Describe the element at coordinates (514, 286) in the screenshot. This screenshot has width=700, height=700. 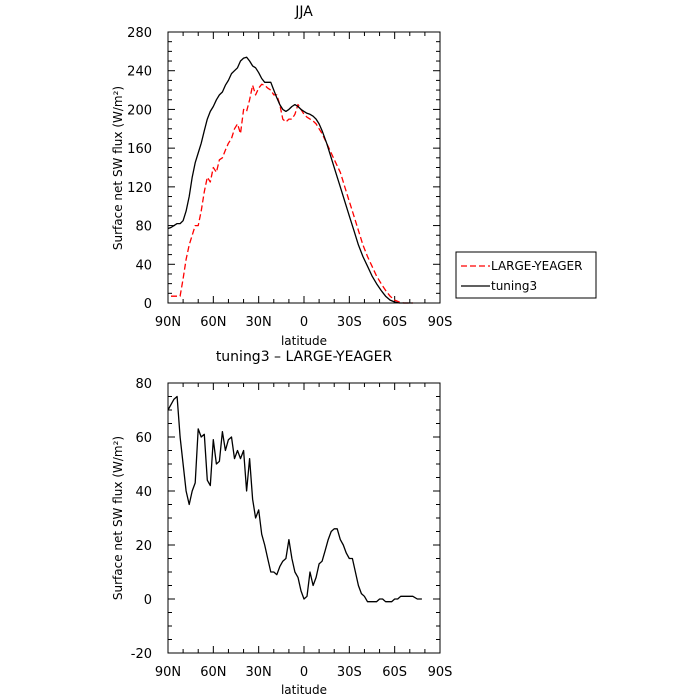
I see `legend-label-tuning3: tuning3` at that location.